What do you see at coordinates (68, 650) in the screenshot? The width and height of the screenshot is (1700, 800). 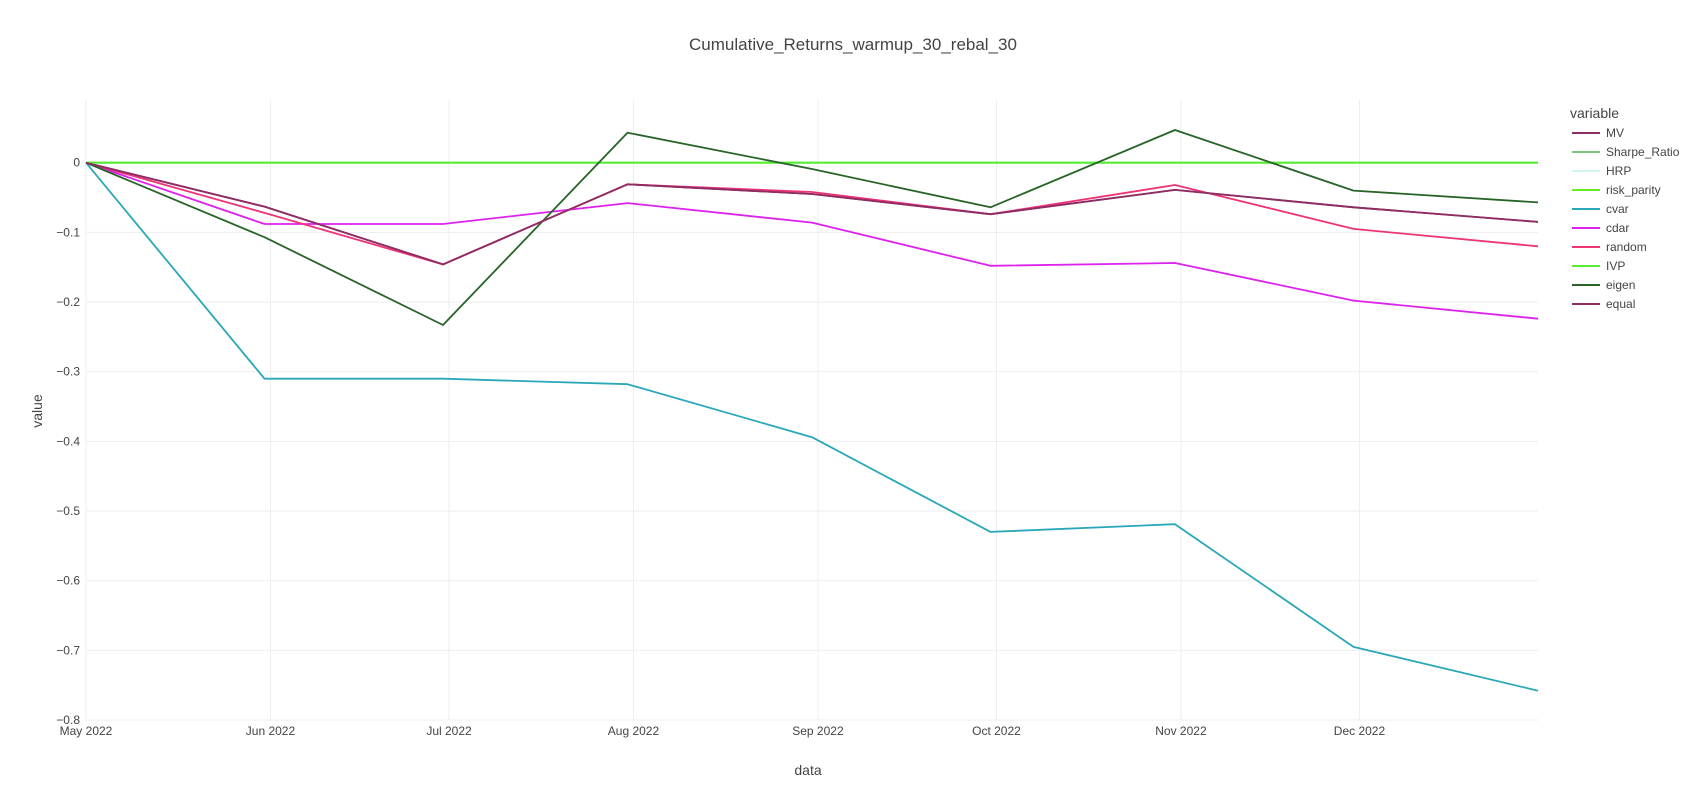 I see `y-tick-label: −0.7` at bounding box center [68, 650].